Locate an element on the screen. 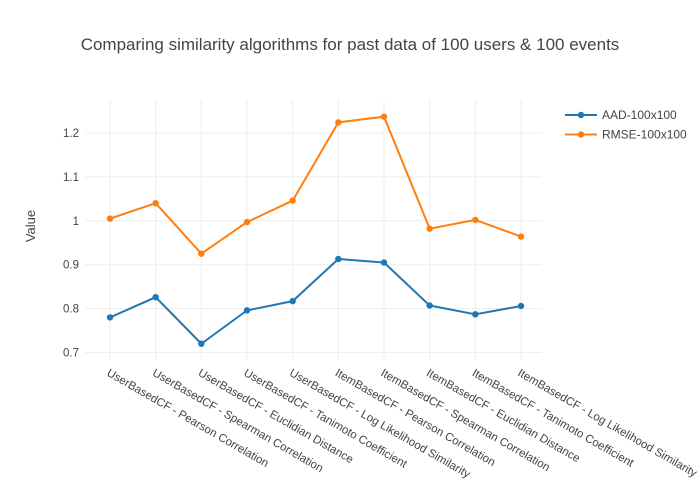 This screenshot has height=500, width=700. legend: AAD-100x100 RMSE-100x100 is located at coordinates (626, 125).